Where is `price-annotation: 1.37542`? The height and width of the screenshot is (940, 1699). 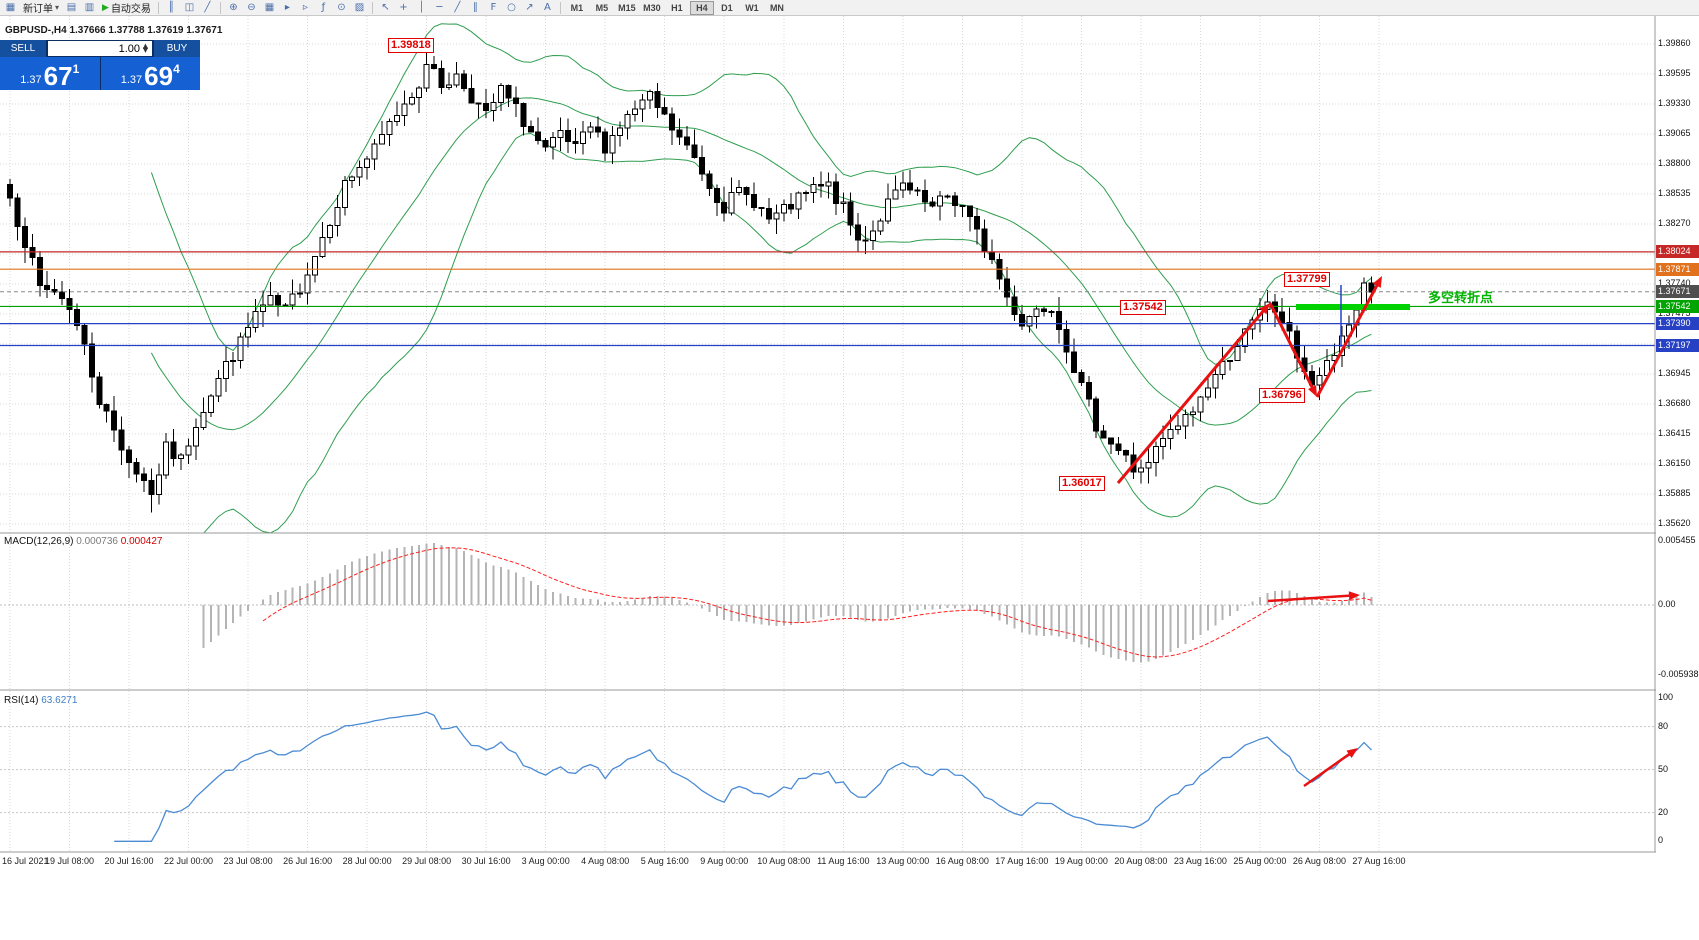 price-annotation: 1.37542 is located at coordinates (1143, 307).